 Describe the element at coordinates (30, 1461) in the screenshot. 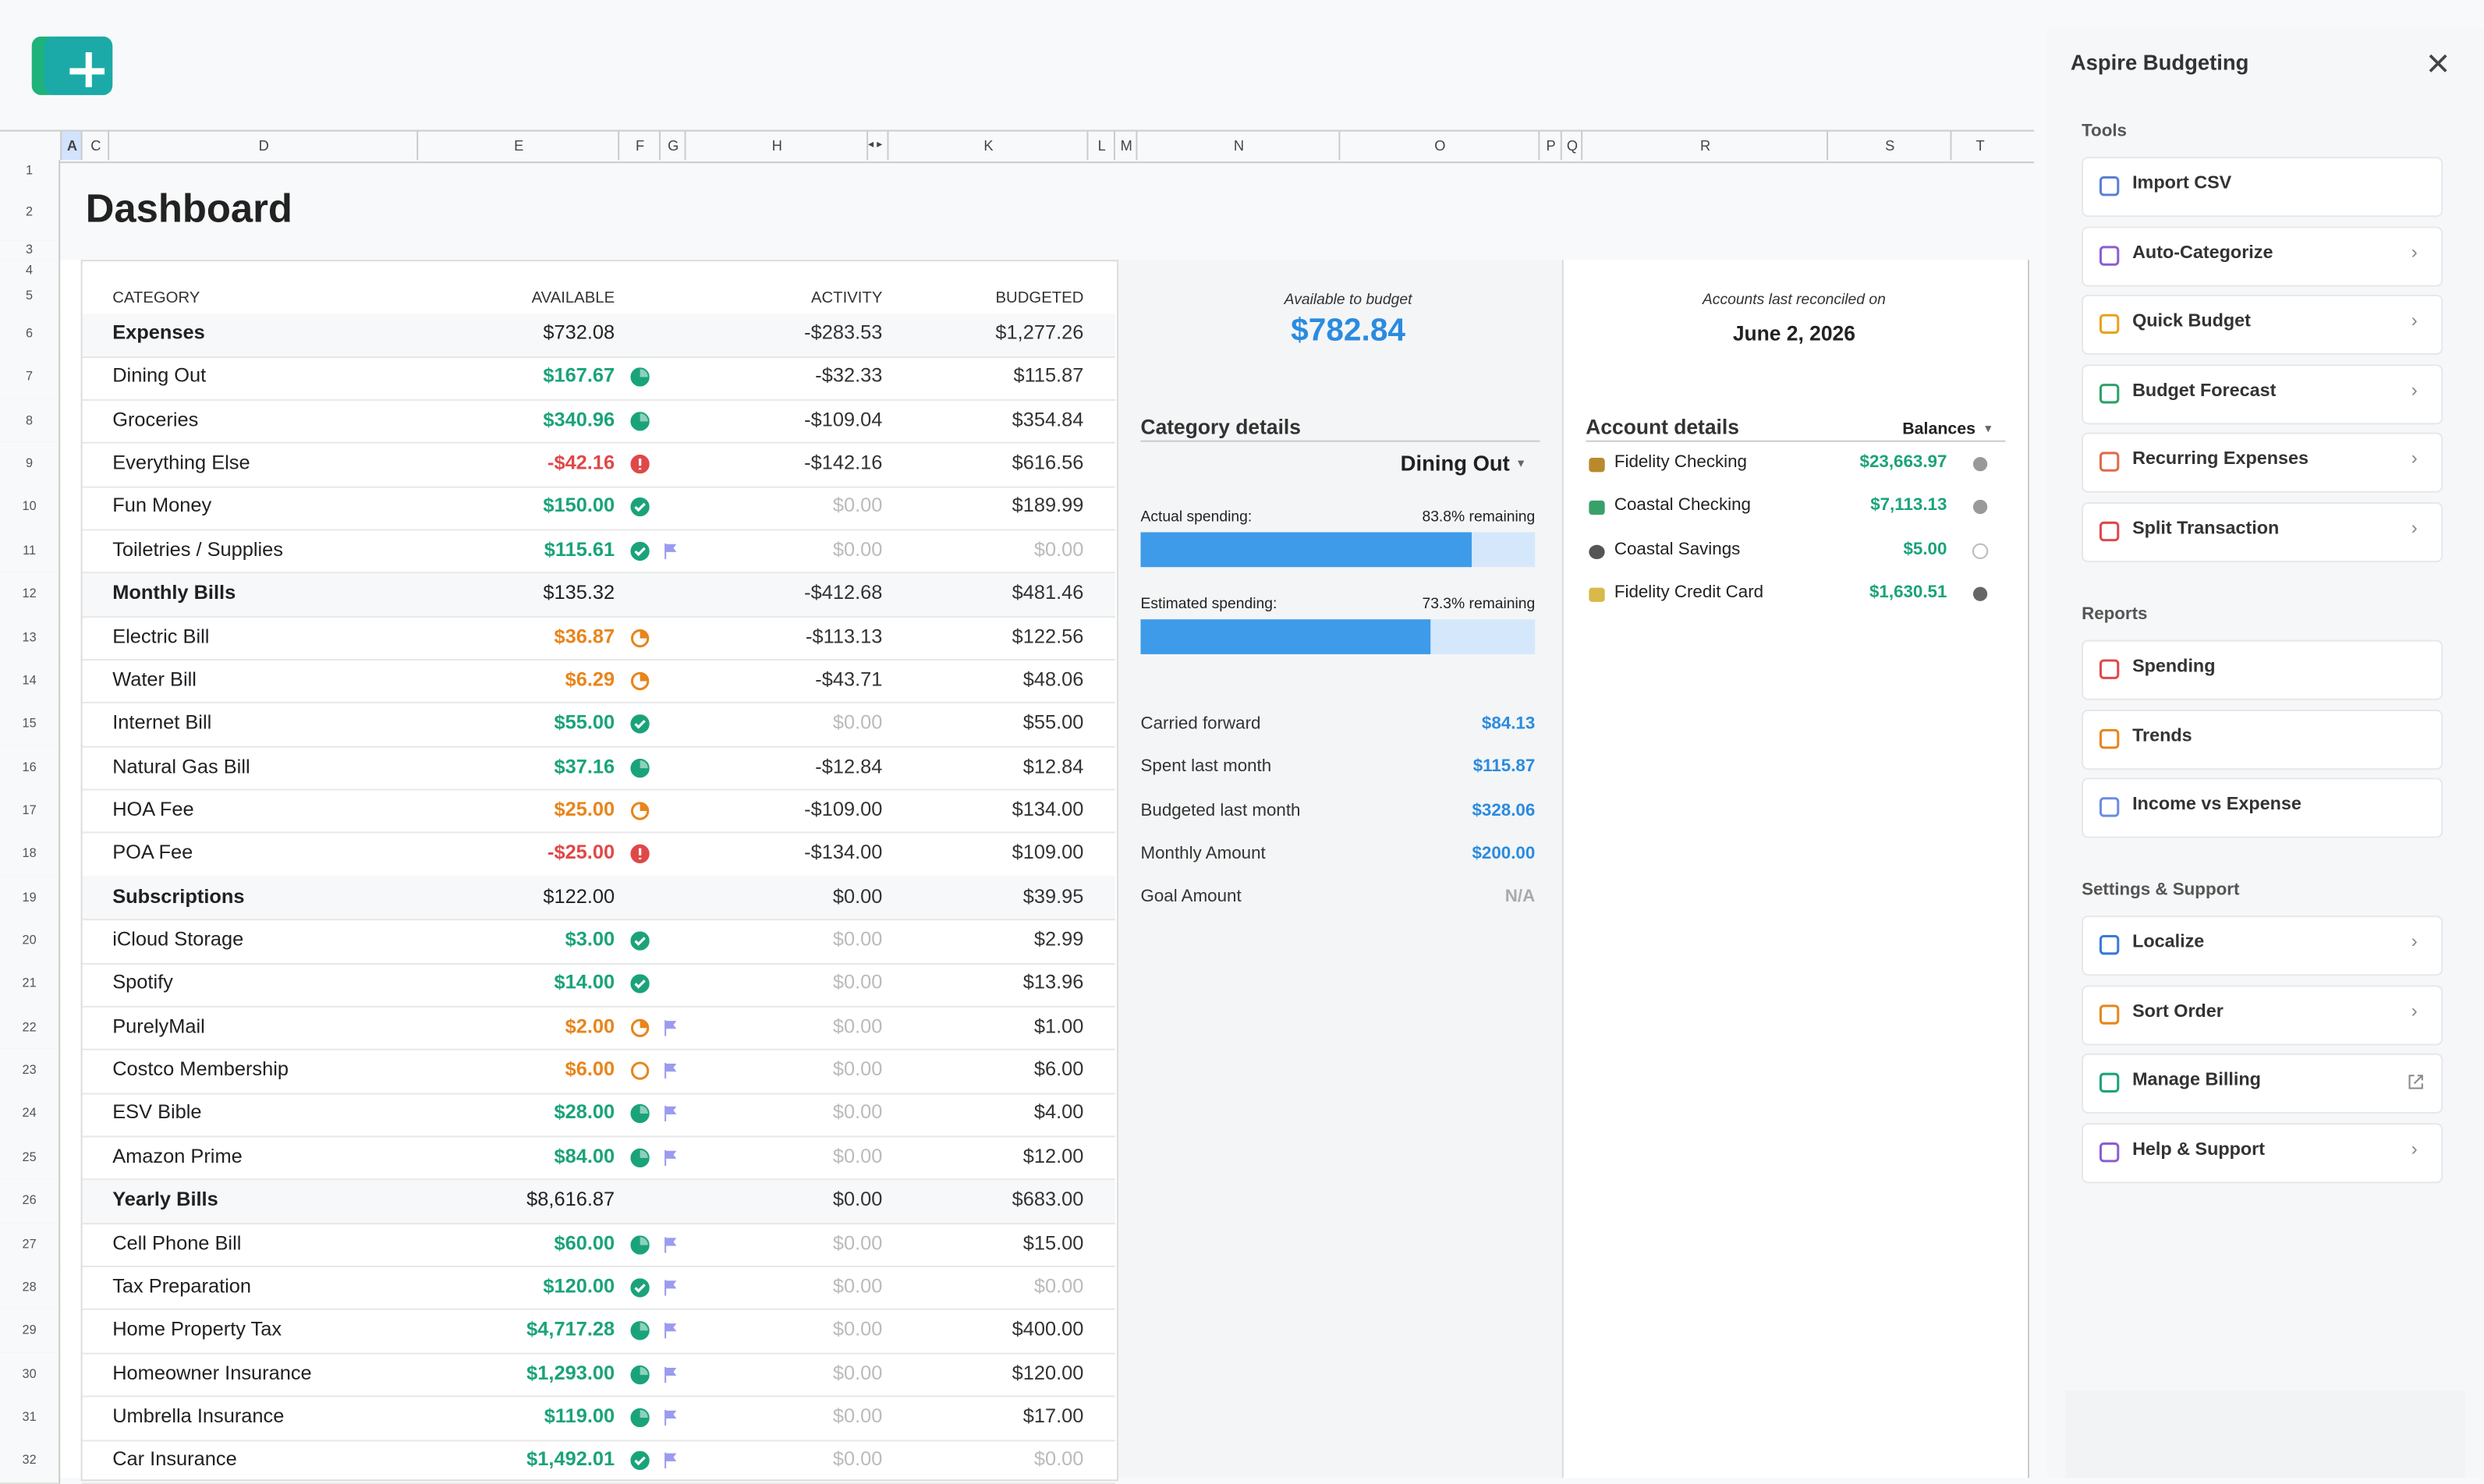

I see `row-number: 32` at that location.